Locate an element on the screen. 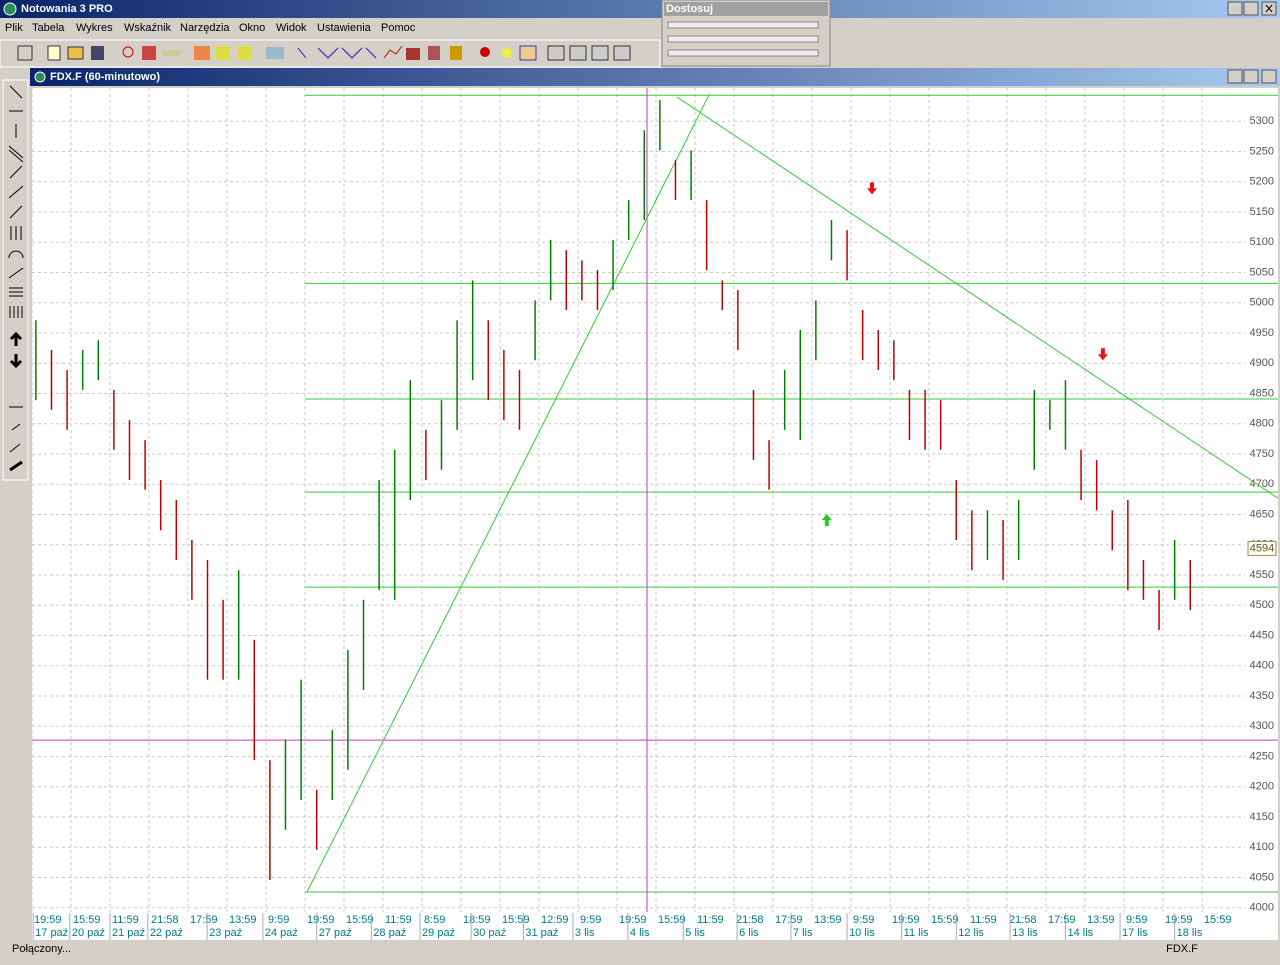 This screenshot has height=965, width=1280. date-label: 24 paź is located at coordinates (281, 933).